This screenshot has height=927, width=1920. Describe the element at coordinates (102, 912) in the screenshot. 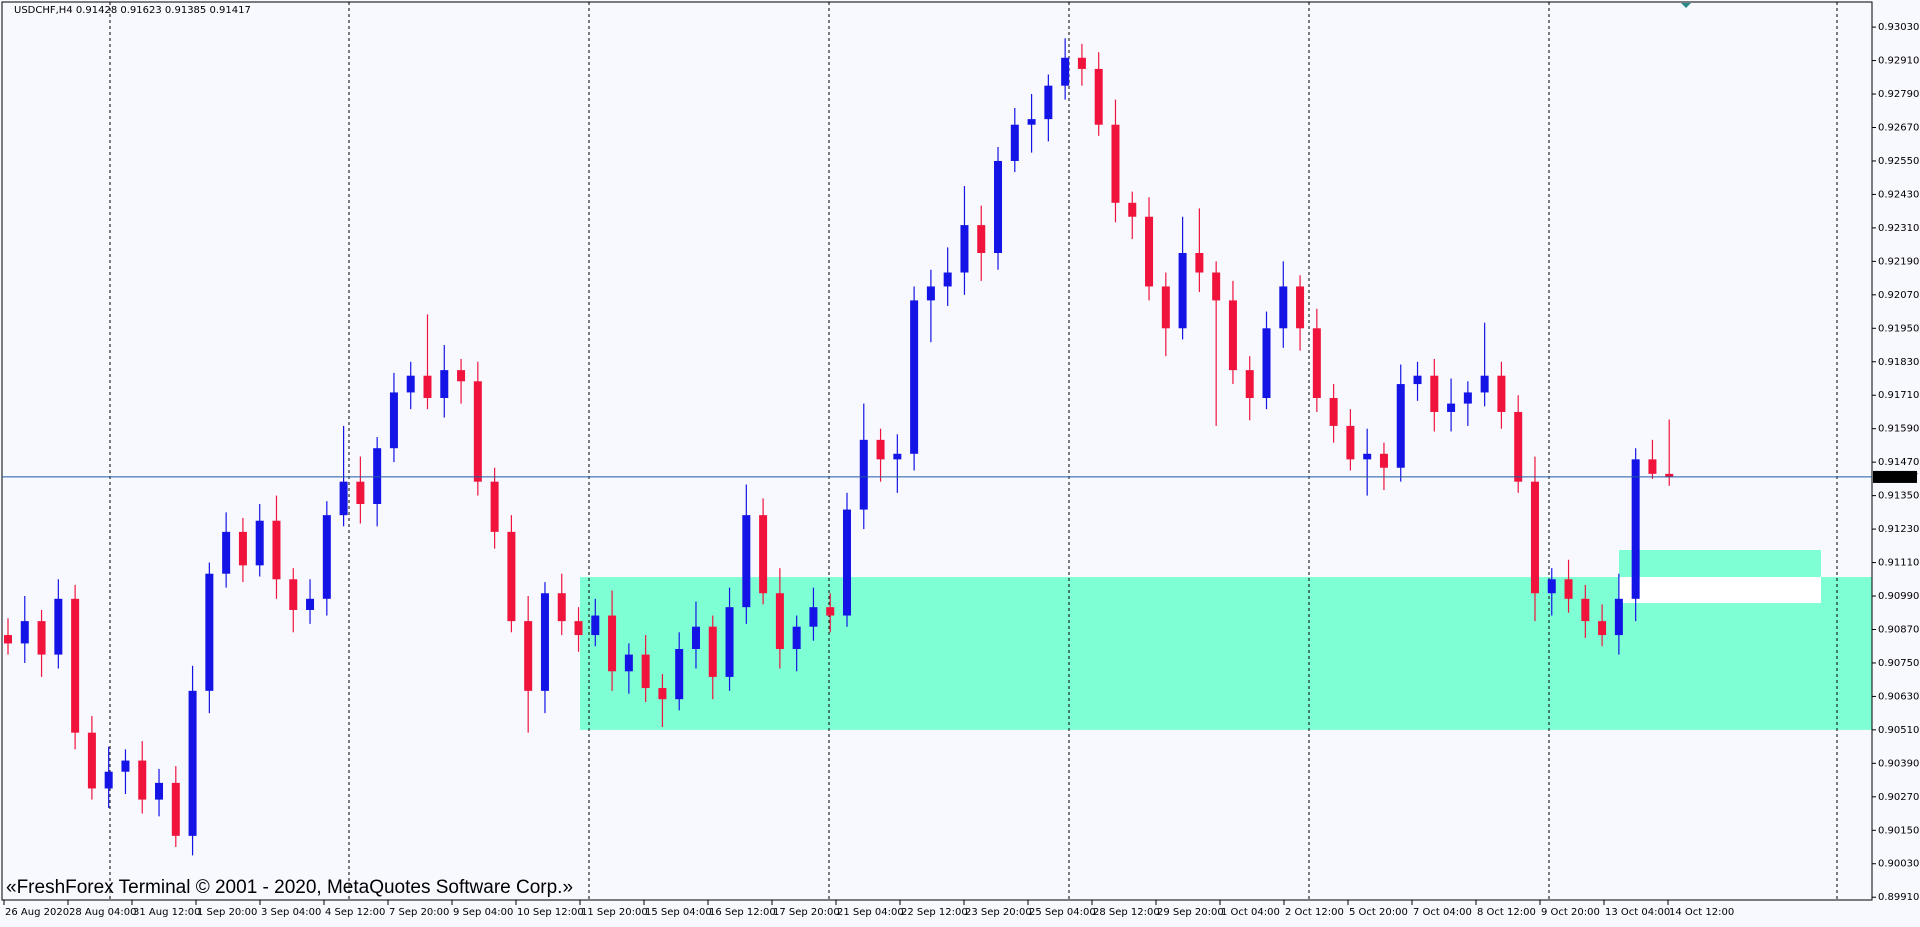

I see `x-tick-label: 28 Aug 04:00` at that location.